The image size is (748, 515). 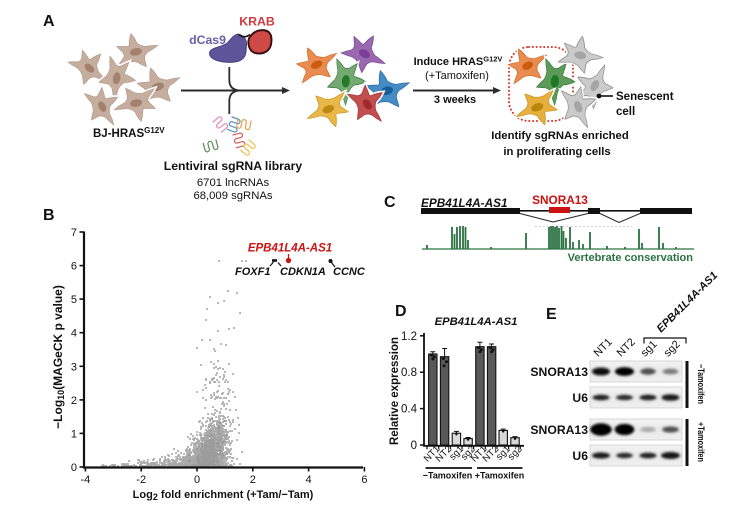 I want to click on svg-text: CDKN1A, so click(x=303, y=272).